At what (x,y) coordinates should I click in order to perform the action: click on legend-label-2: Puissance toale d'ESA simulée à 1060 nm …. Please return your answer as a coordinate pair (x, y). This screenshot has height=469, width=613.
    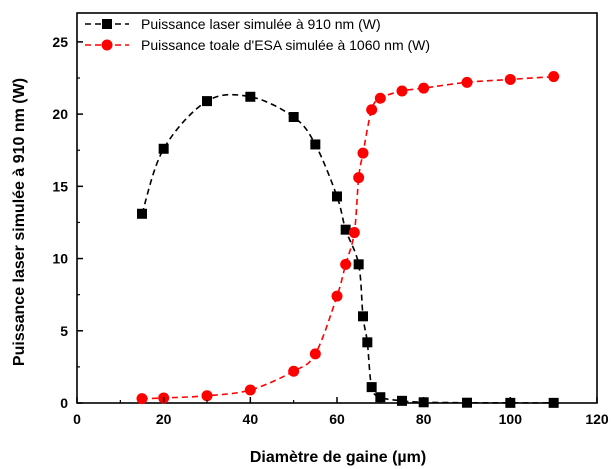
    Looking at the image, I should click on (285, 45).